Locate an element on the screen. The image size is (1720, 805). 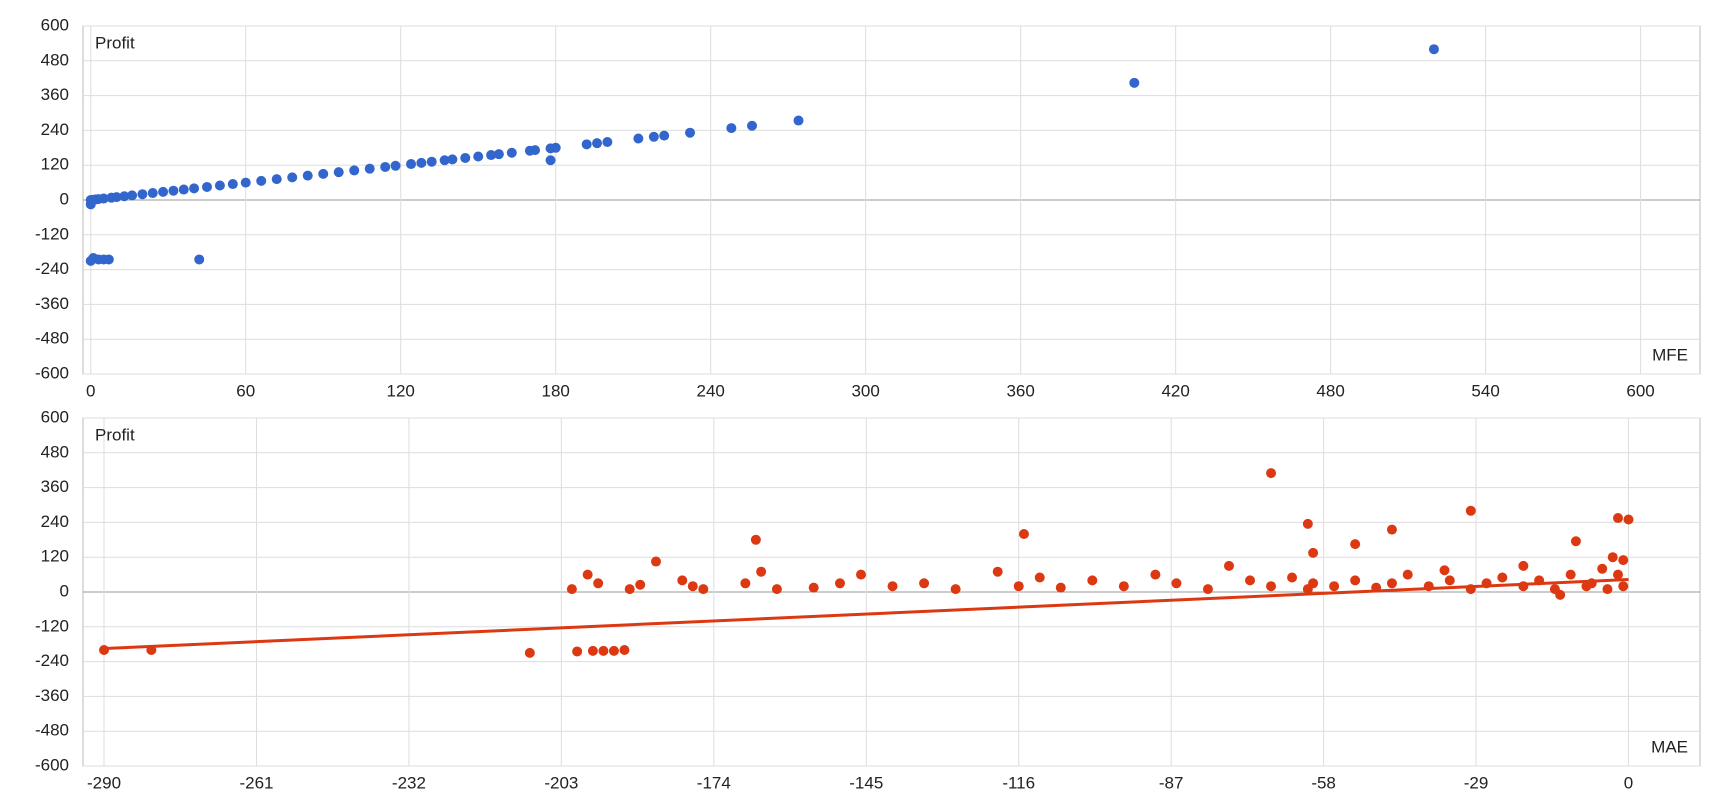
x-tick-label: 540 is located at coordinates (1485, 390).